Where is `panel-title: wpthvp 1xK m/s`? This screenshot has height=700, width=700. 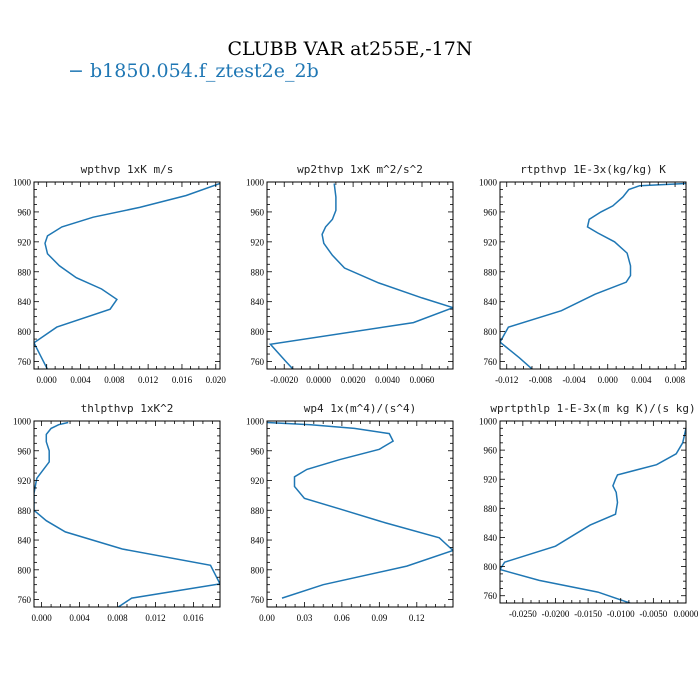 panel-title: wpthvp 1xK m/s is located at coordinates (127, 169).